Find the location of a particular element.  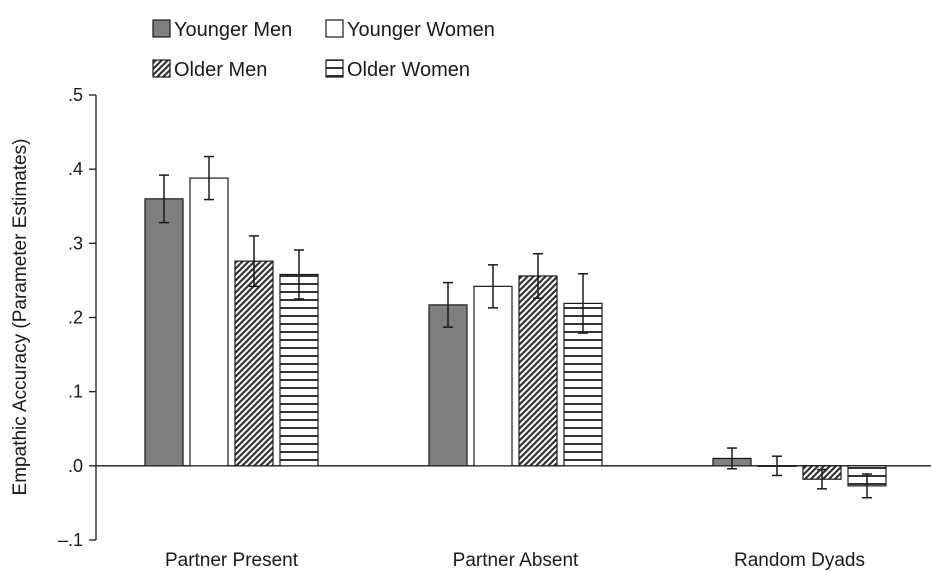

y-tick-label: .1 is located at coordinates (75, 392).